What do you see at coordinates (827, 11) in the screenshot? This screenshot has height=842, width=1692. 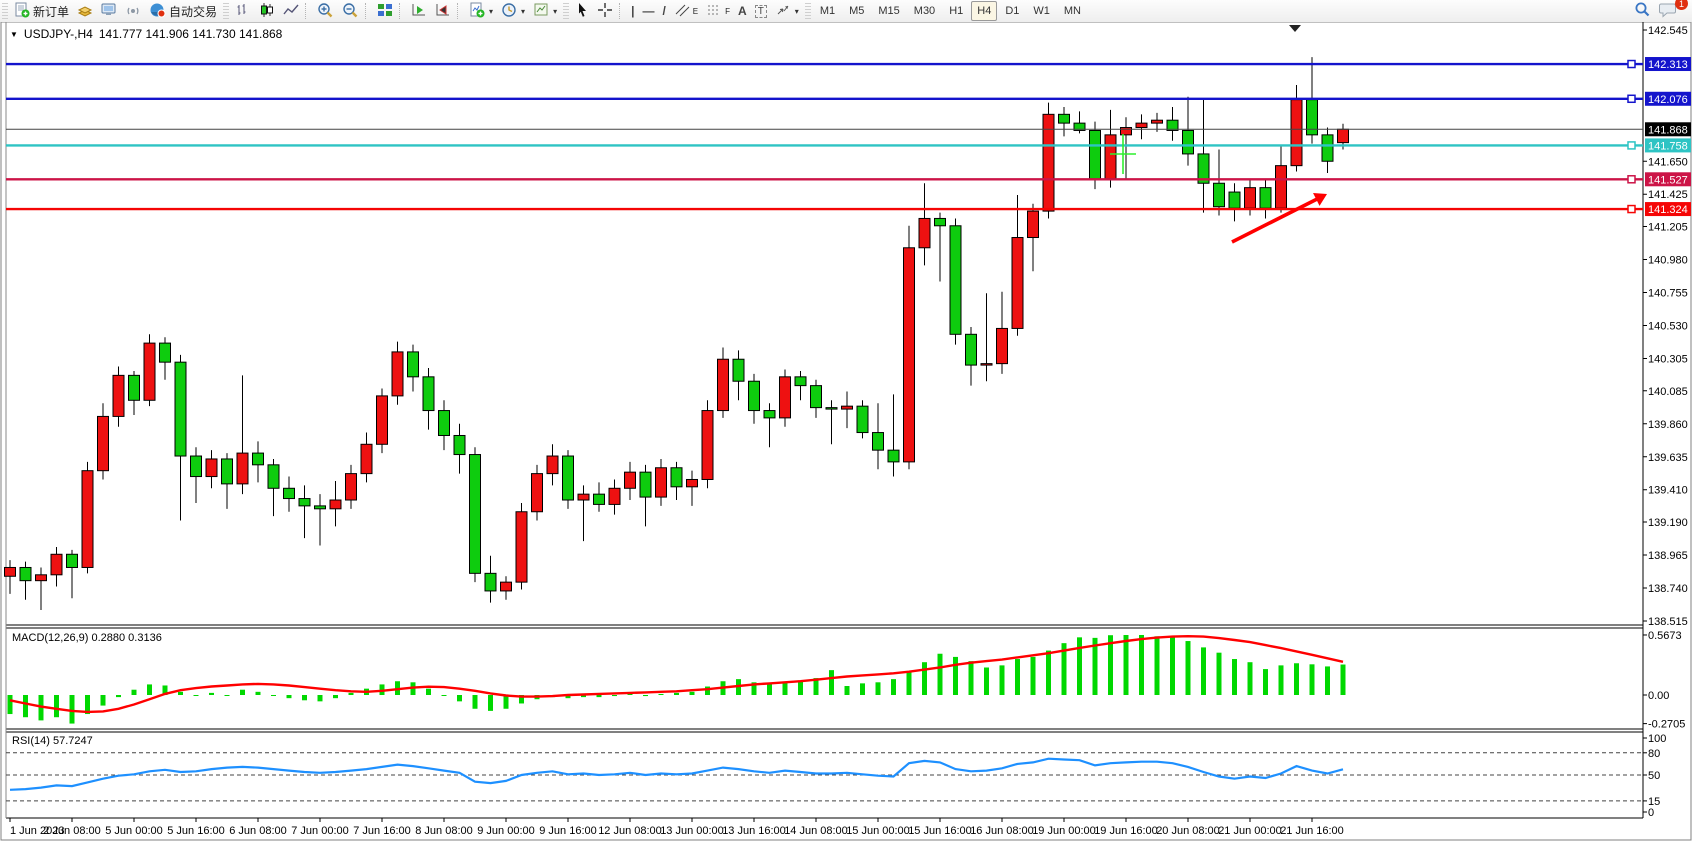 I see `timeframe-button-M1: M1` at bounding box center [827, 11].